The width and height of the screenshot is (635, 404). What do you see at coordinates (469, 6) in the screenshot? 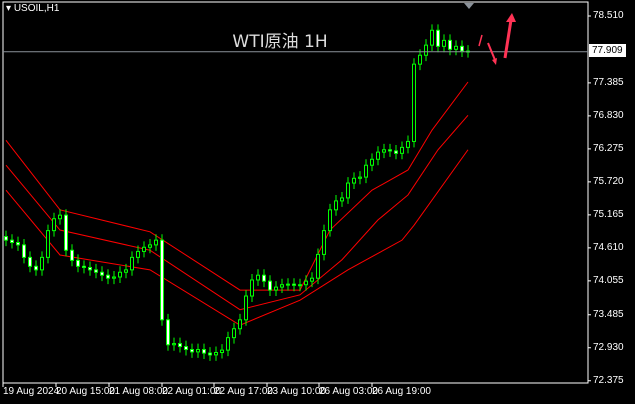
I see `chart-shift-marker-icon` at bounding box center [469, 6].